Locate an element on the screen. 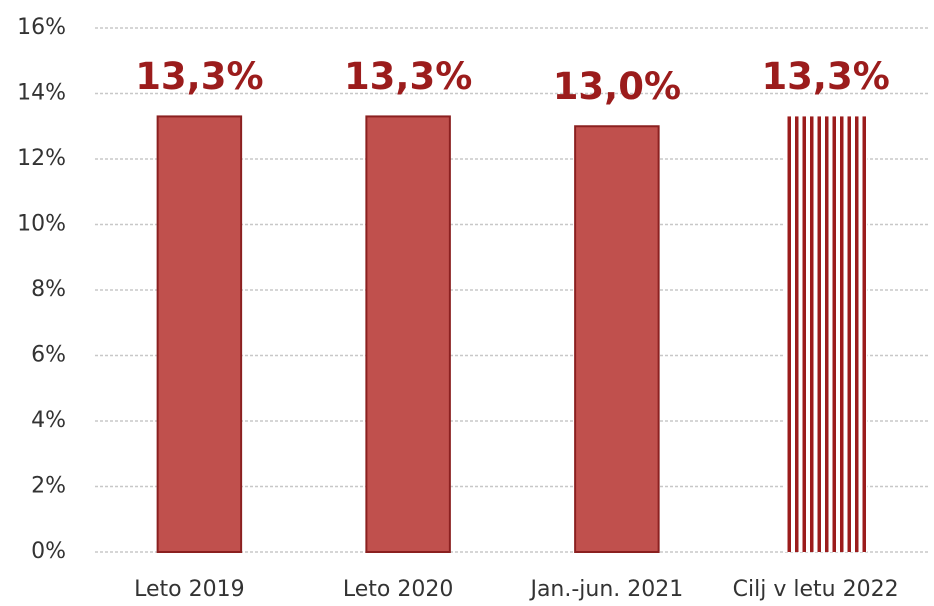  x-tick-label: Cilj v letu 2022 is located at coordinates (816, 589).